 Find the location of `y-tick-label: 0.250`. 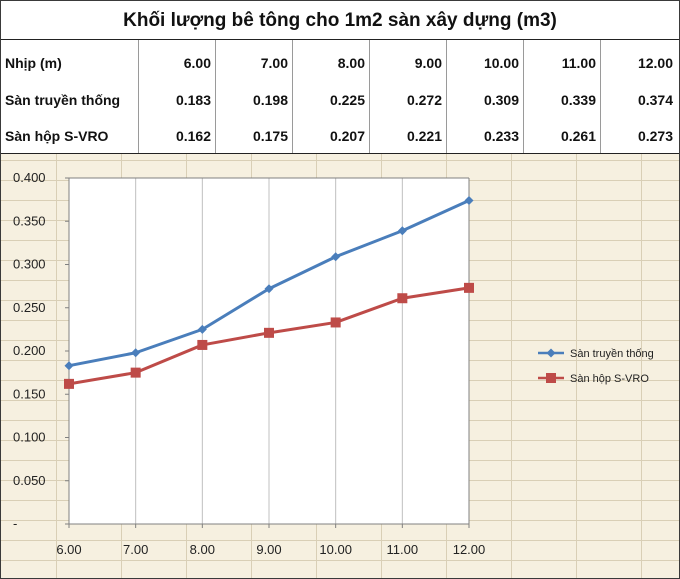

y-tick-label: 0.250 is located at coordinates (29, 307).